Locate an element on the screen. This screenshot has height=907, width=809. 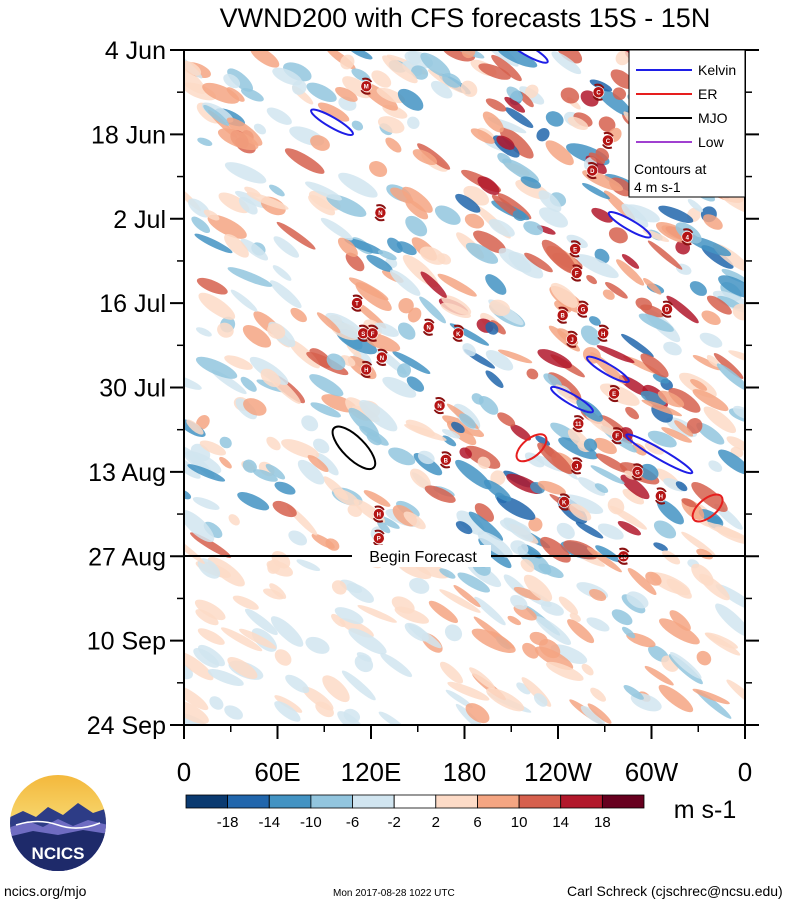
storm-icon is located at coordinates (576, 465).